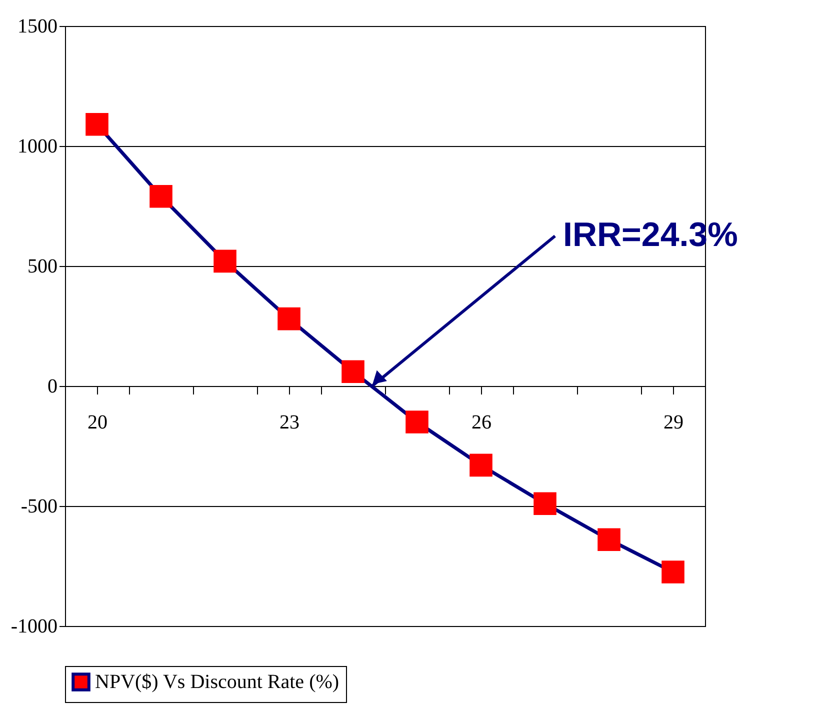  I want to click on x-tick-label: 23, so click(290, 423).